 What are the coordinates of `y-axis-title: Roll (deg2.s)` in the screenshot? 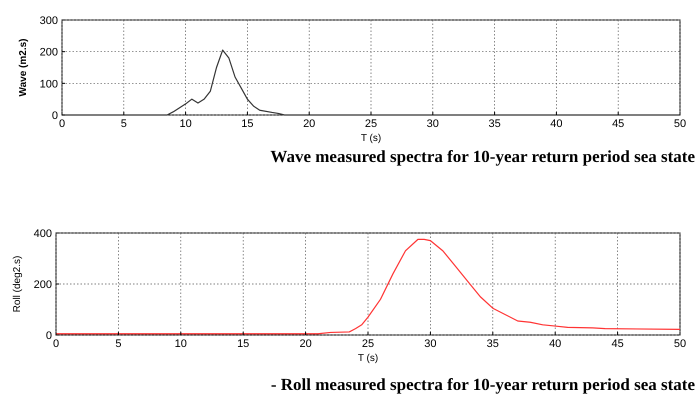 It's located at (17, 284).